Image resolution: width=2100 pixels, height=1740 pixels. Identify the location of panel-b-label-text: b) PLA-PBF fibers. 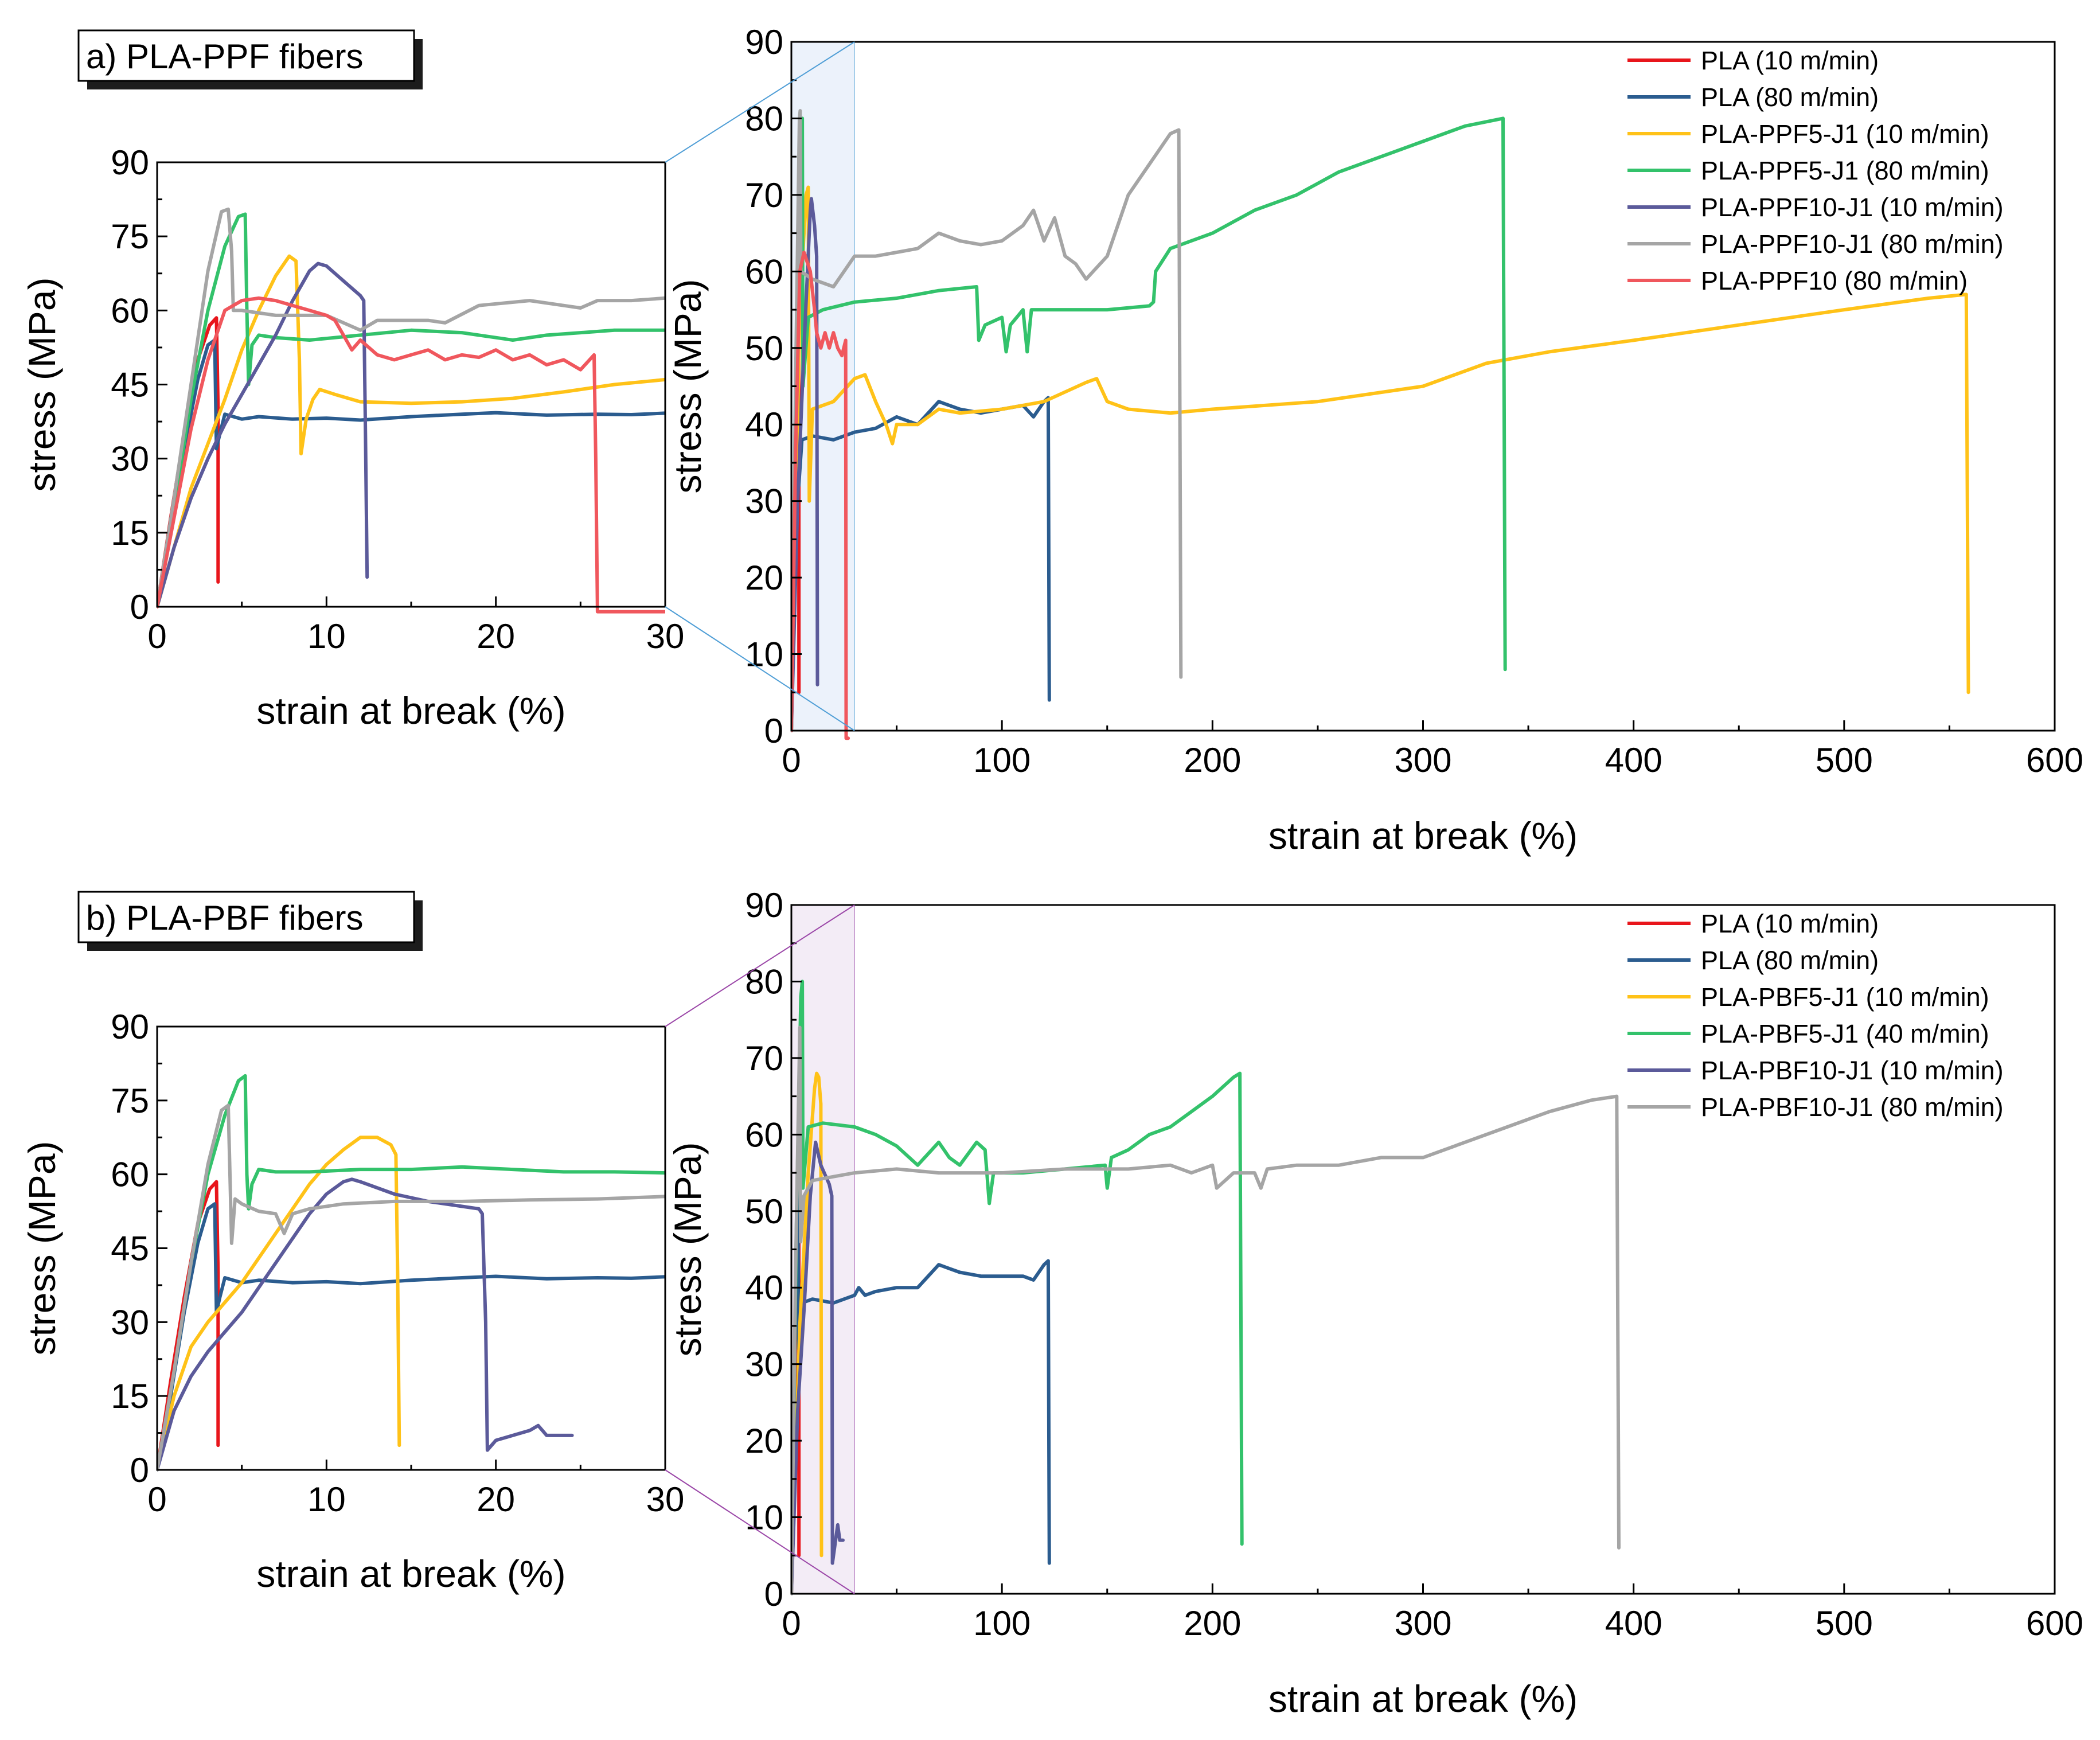
(225, 918).